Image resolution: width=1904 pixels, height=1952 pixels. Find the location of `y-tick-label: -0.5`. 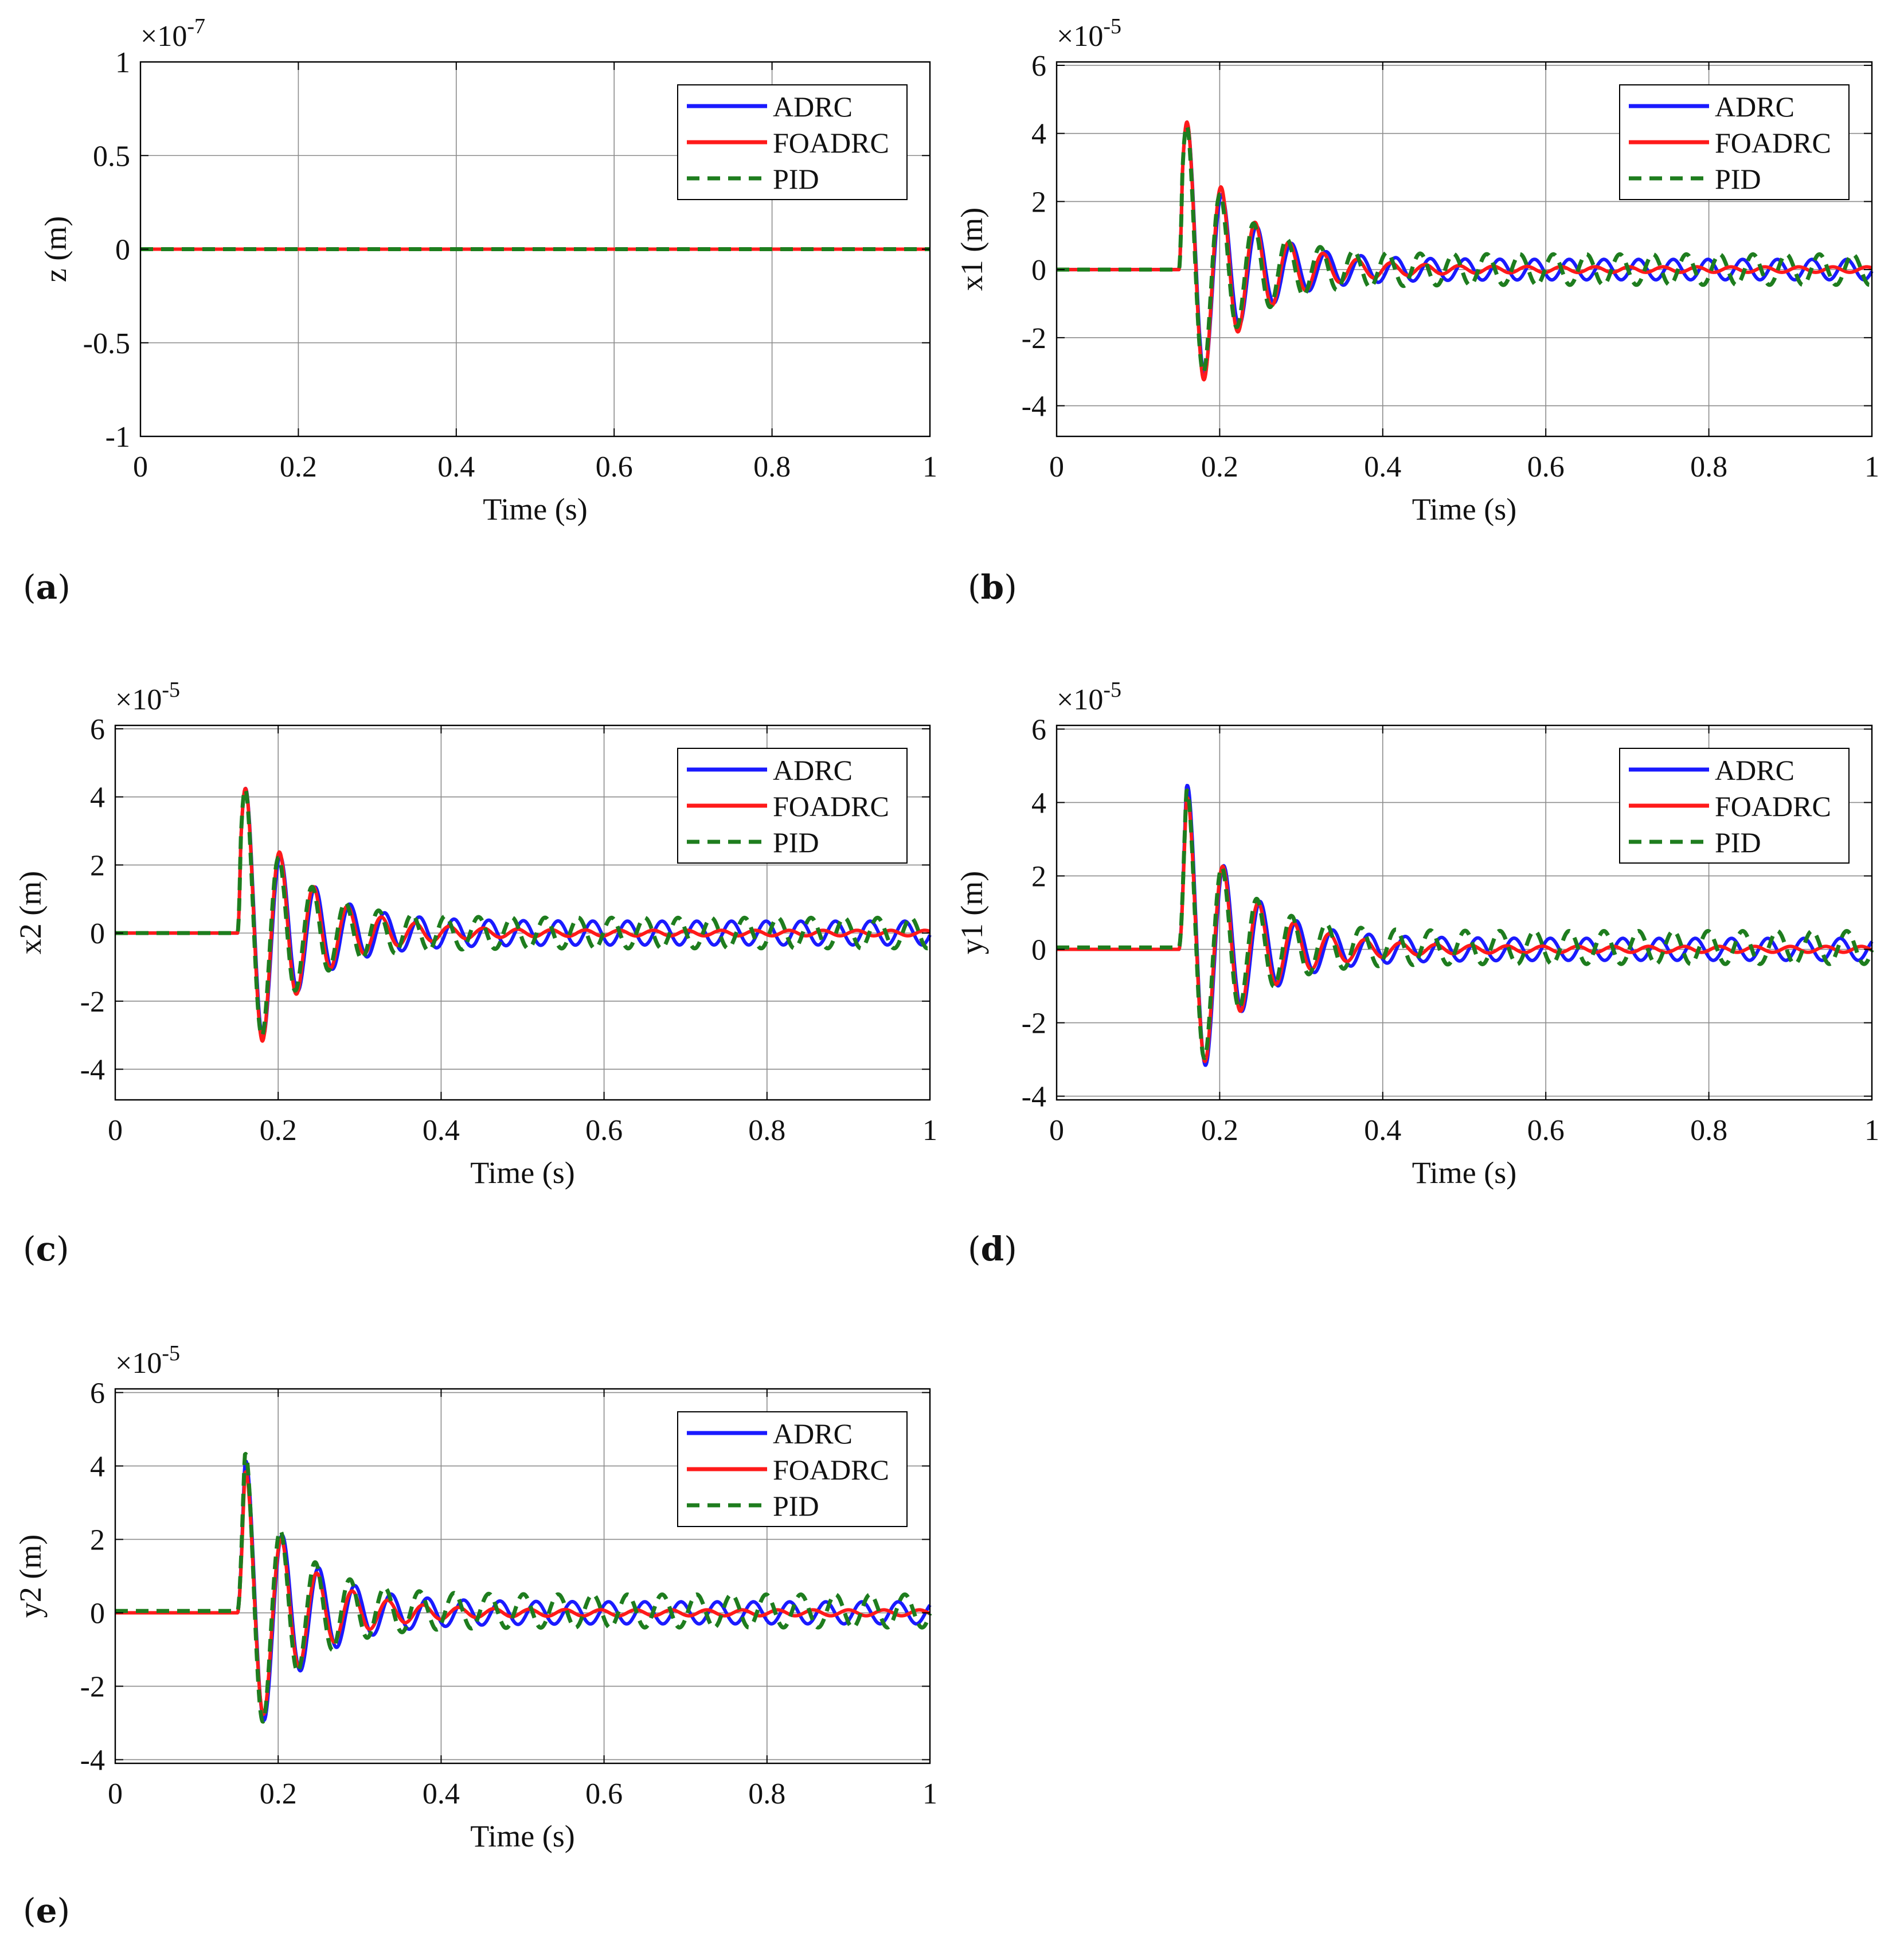

y-tick-label: -0.5 is located at coordinates (106, 343).